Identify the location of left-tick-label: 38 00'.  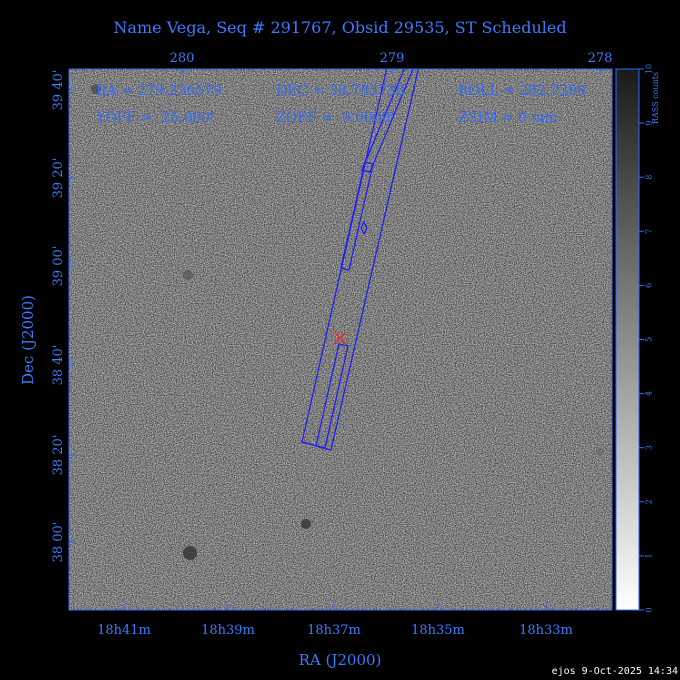
(58, 542).